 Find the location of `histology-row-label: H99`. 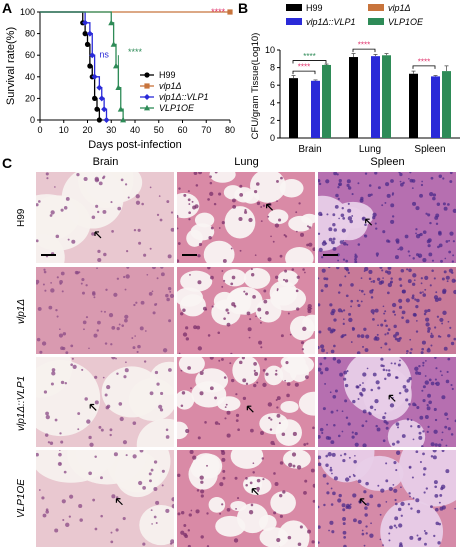

histology-row-label: H99 is located at coordinates (21, 218).